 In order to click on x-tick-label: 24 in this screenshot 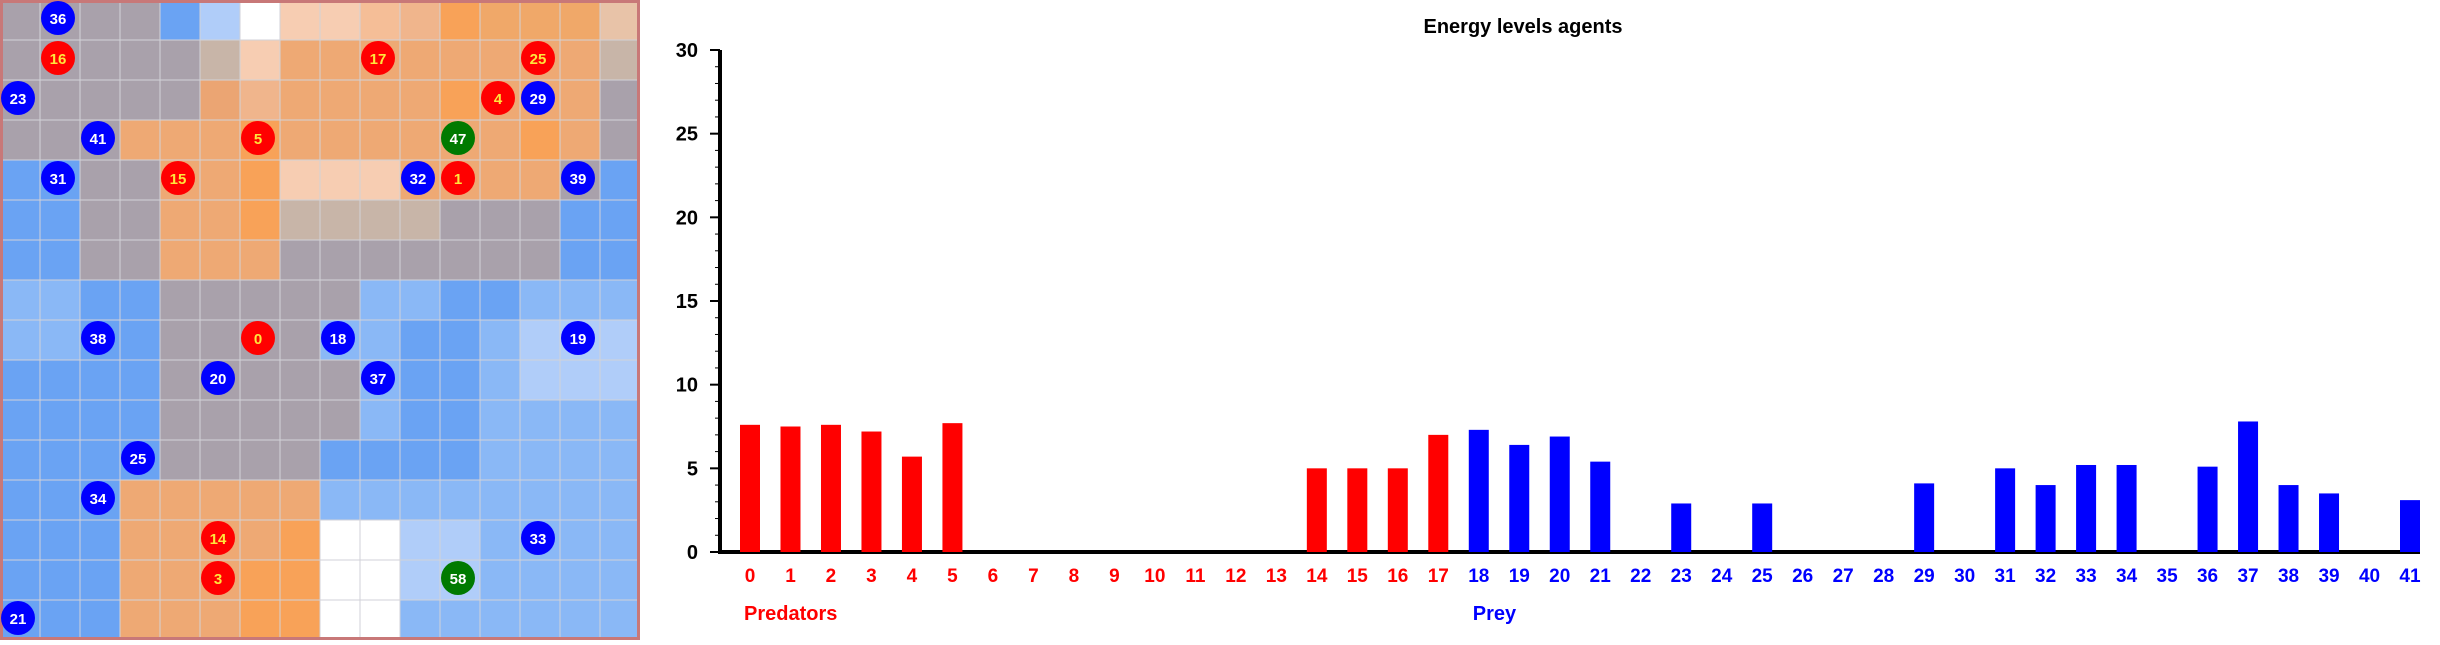, I will do `click(1722, 576)`.